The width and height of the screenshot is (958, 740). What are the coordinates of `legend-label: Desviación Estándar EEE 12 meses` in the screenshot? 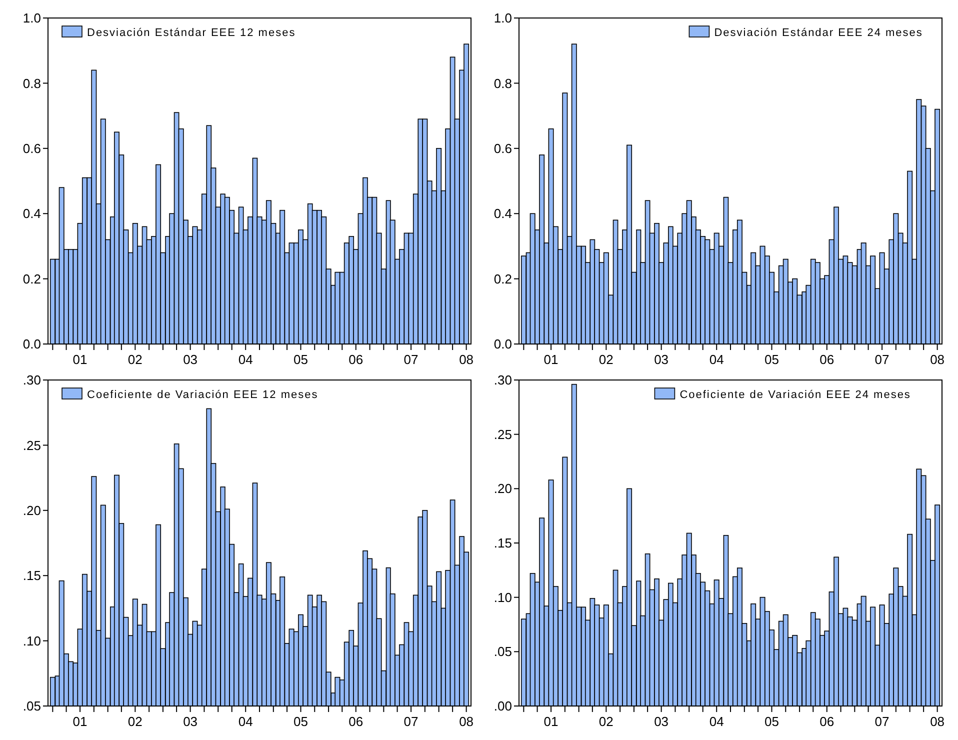 It's located at (191, 33).